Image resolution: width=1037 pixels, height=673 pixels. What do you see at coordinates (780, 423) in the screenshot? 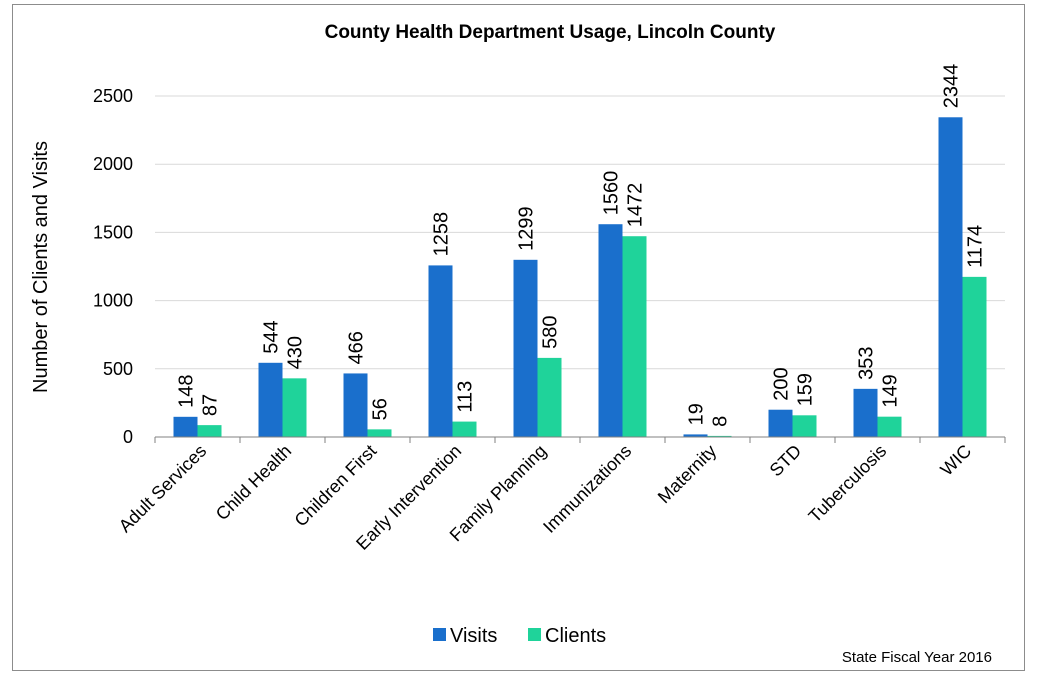
I see `bar-visits-std` at bounding box center [780, 423].